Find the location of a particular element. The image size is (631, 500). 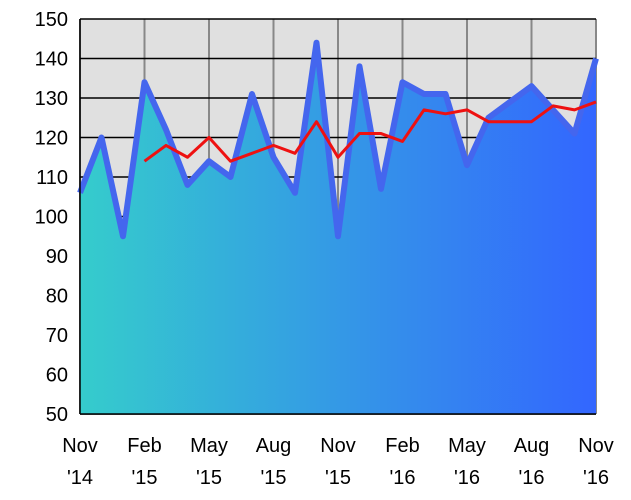

y-tick-label: 60 is located at coordinates (57, 376).